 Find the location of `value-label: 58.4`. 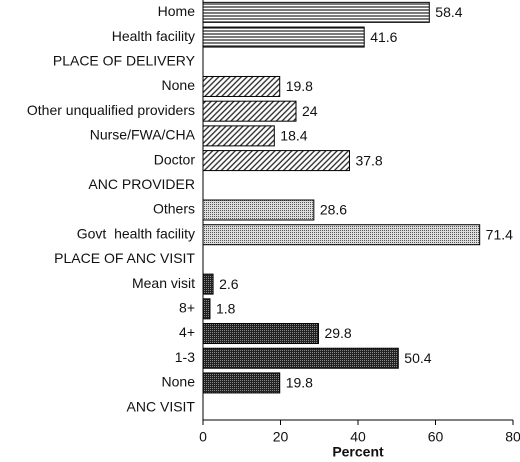

value-label: 58.4 is located at coordinates (448, 12).